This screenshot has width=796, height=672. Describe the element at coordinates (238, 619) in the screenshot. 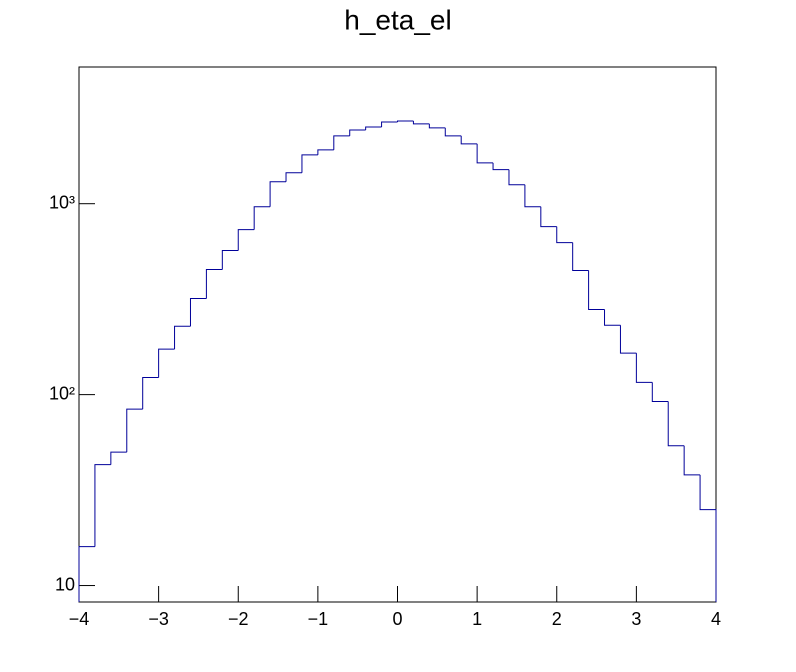

I see `x-tick-label: −2` at that location.